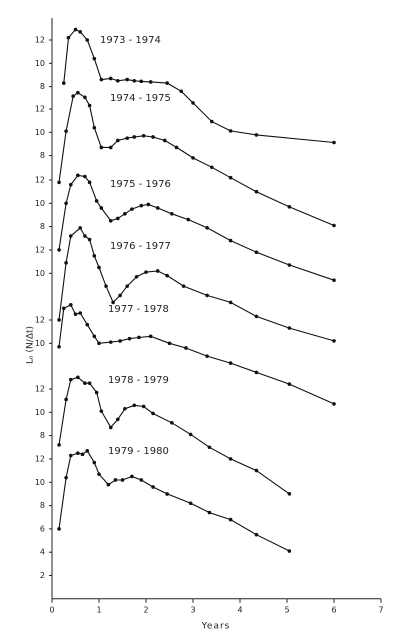 The width and height of the screenshot is (400, 643). What do you see at coordinates (145, 609) in the screenshot?
I see `x-tick-label: 2` at bounding box center [145, 609].